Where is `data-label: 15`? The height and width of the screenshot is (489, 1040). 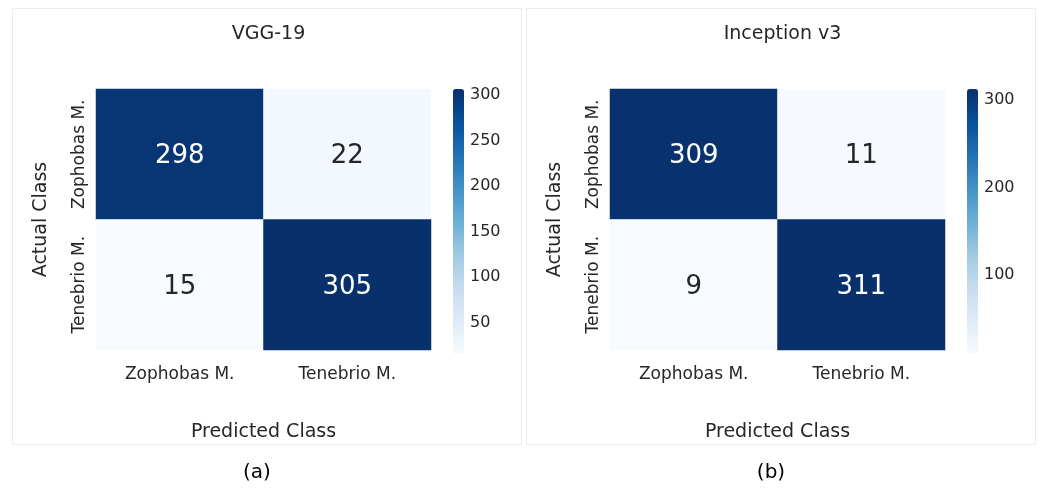
data-label: 15 is located at coordinates (180, 284).